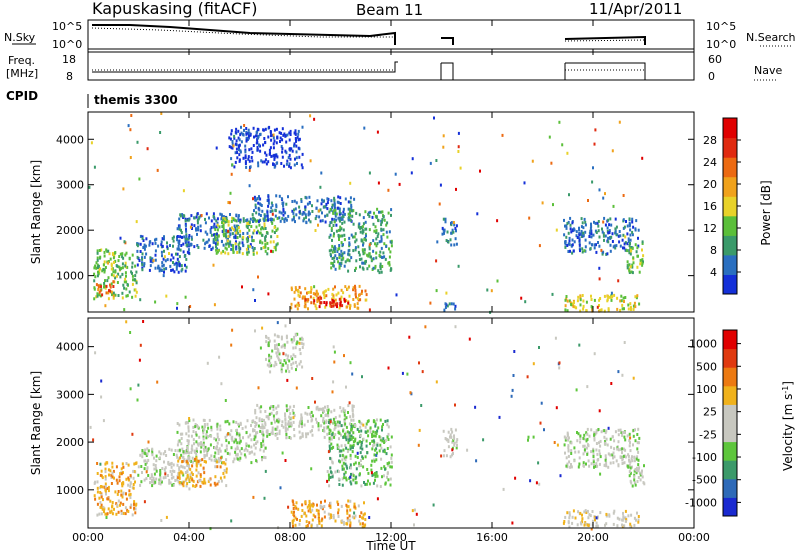 The image size is (800, 554). I want to click on nsearch-tick-bottom: 10^0, so click(721, 44).